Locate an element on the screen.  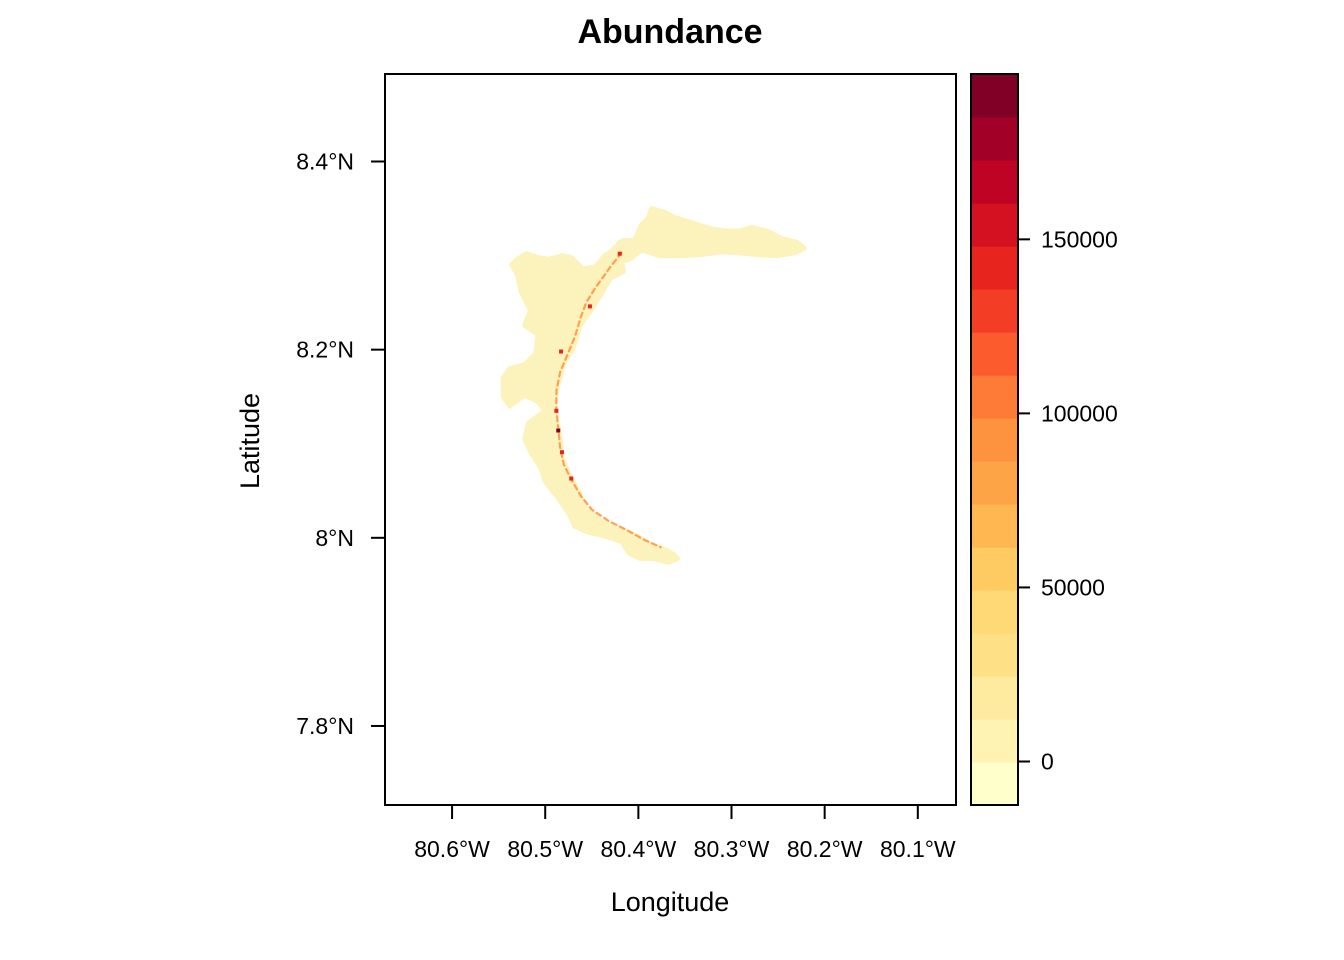
x-tick-label: 80.6°W is located at coordinates (452, 849).